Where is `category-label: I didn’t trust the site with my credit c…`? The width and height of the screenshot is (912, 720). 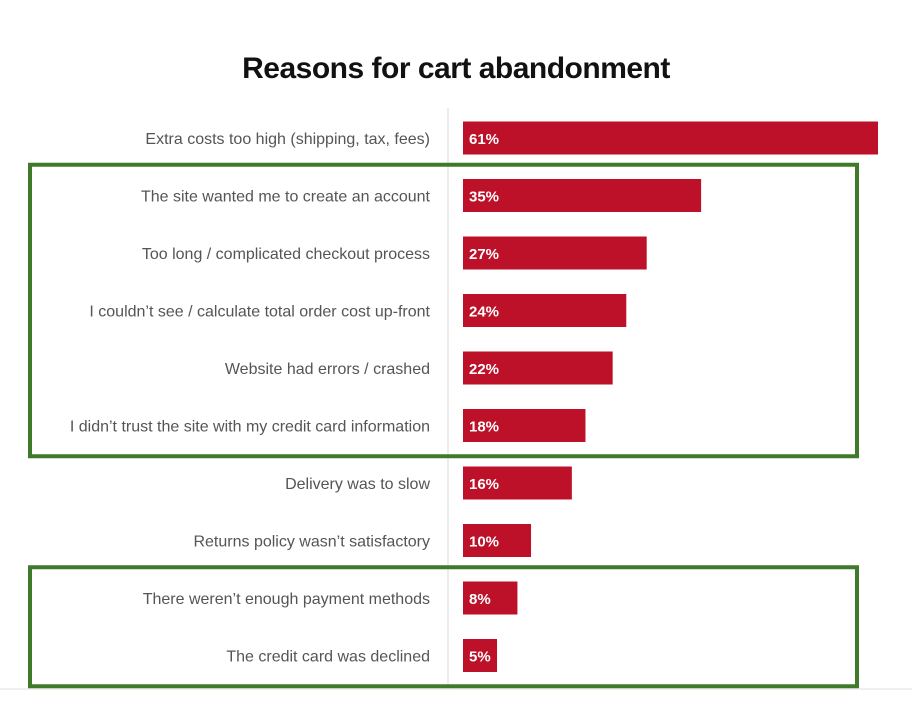 category-label: I didn’t trust the site with my credit c… is located at coordinates (250, 427).